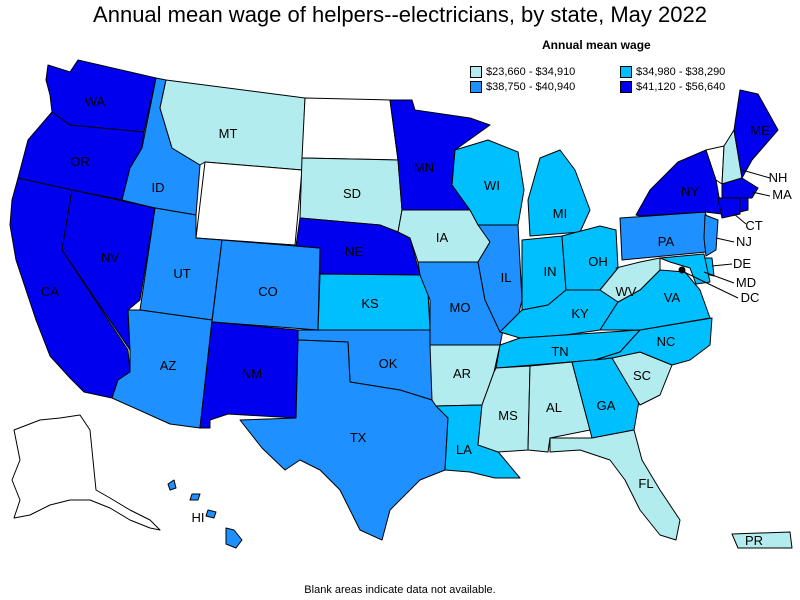 The height and width of the screenshot is (600, 800). What do you see at coordinates (681, 87) in the screenshot?
I see `legend-label-band4: $41,120 - $56,640` at bounding box center [681, 87].